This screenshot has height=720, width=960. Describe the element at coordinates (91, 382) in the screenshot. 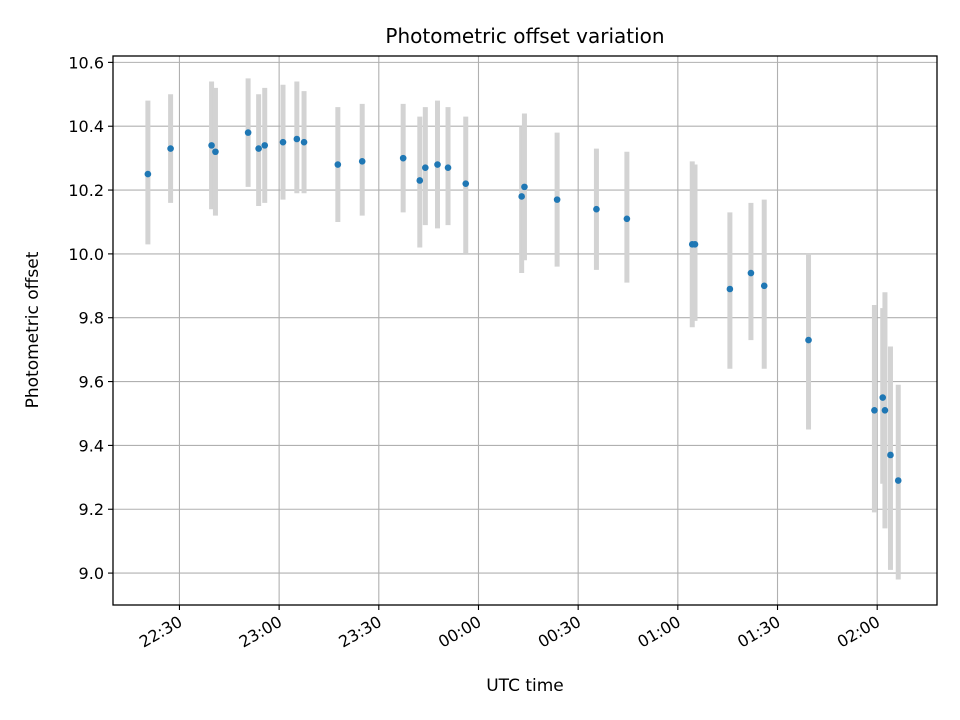

I see `y-tick-label: 9.6` at that location.